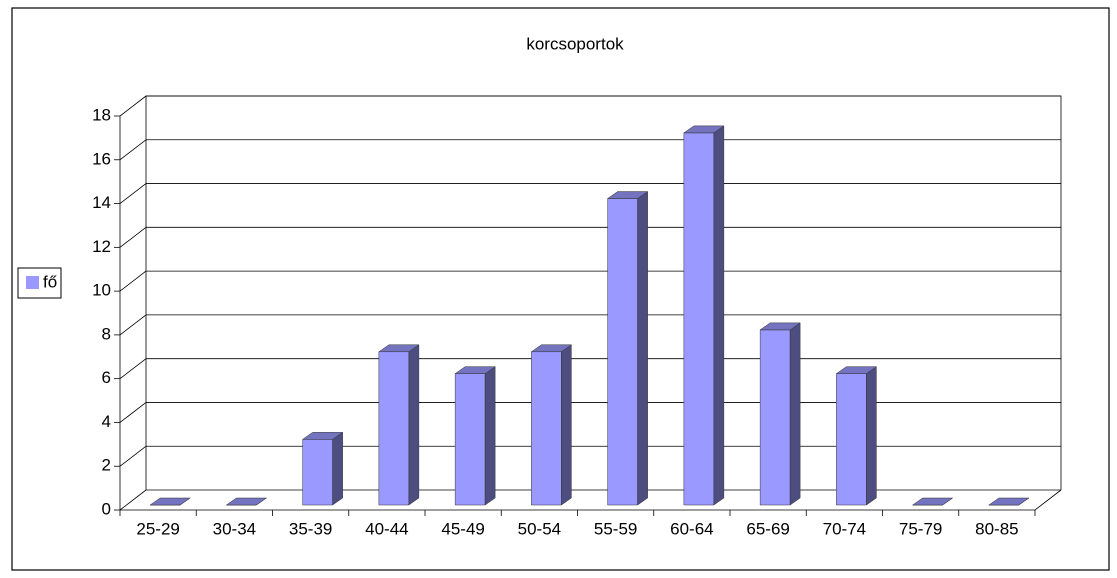  What do you see at coordinates (157, 528) in the screenshot?
I see `x-tick-label: 25-29` at bounding box center [157, 528].